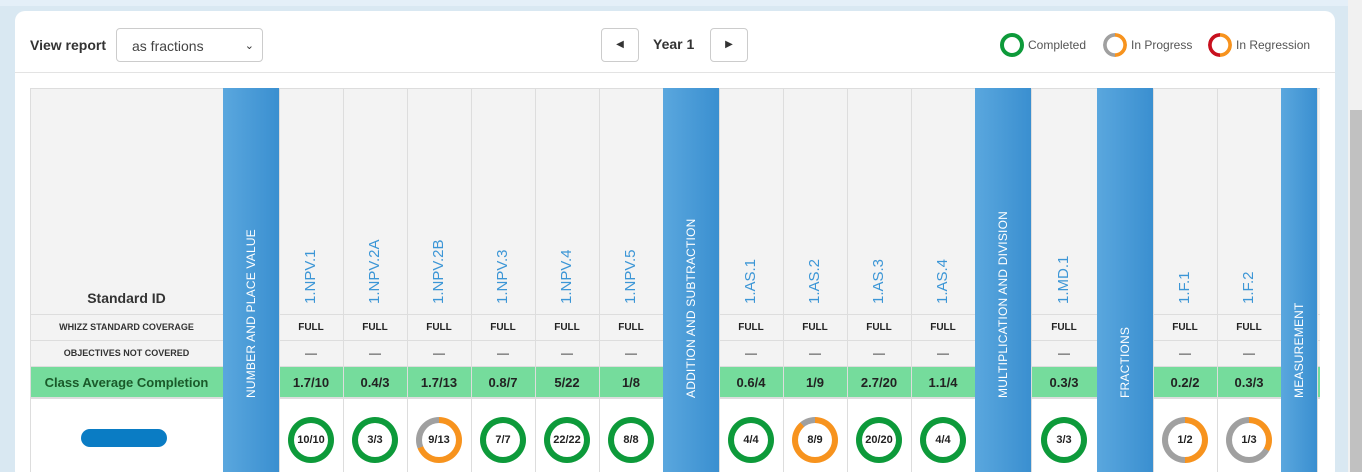  I want to click on standard-id-link: 1.F.2, so click(1248, 287).